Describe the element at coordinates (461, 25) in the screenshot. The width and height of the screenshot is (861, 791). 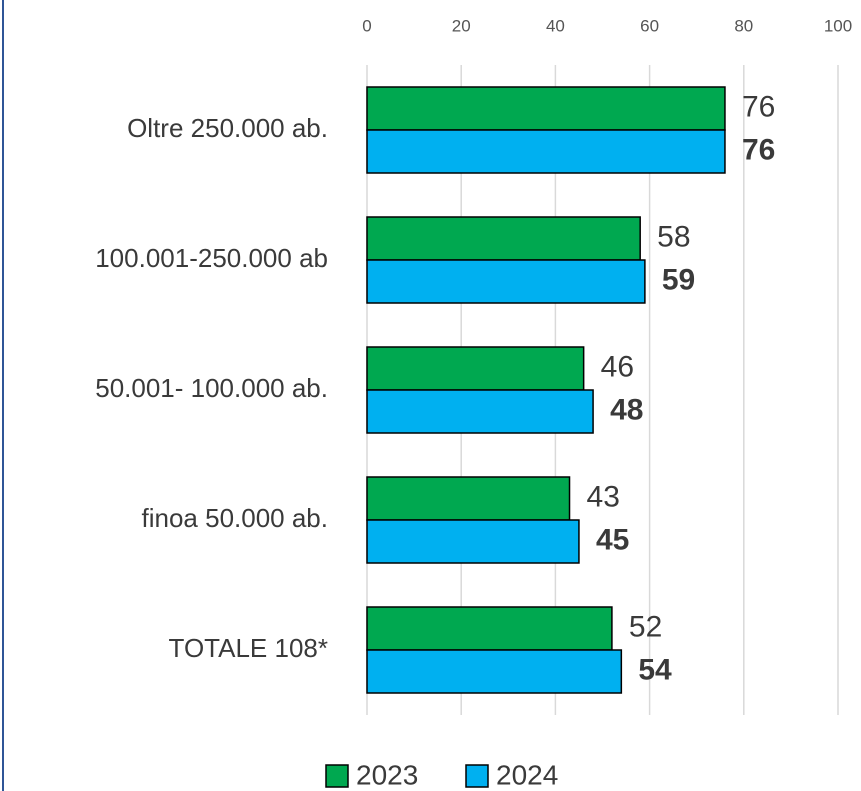
I see `x-tick-label: 20` at that location.